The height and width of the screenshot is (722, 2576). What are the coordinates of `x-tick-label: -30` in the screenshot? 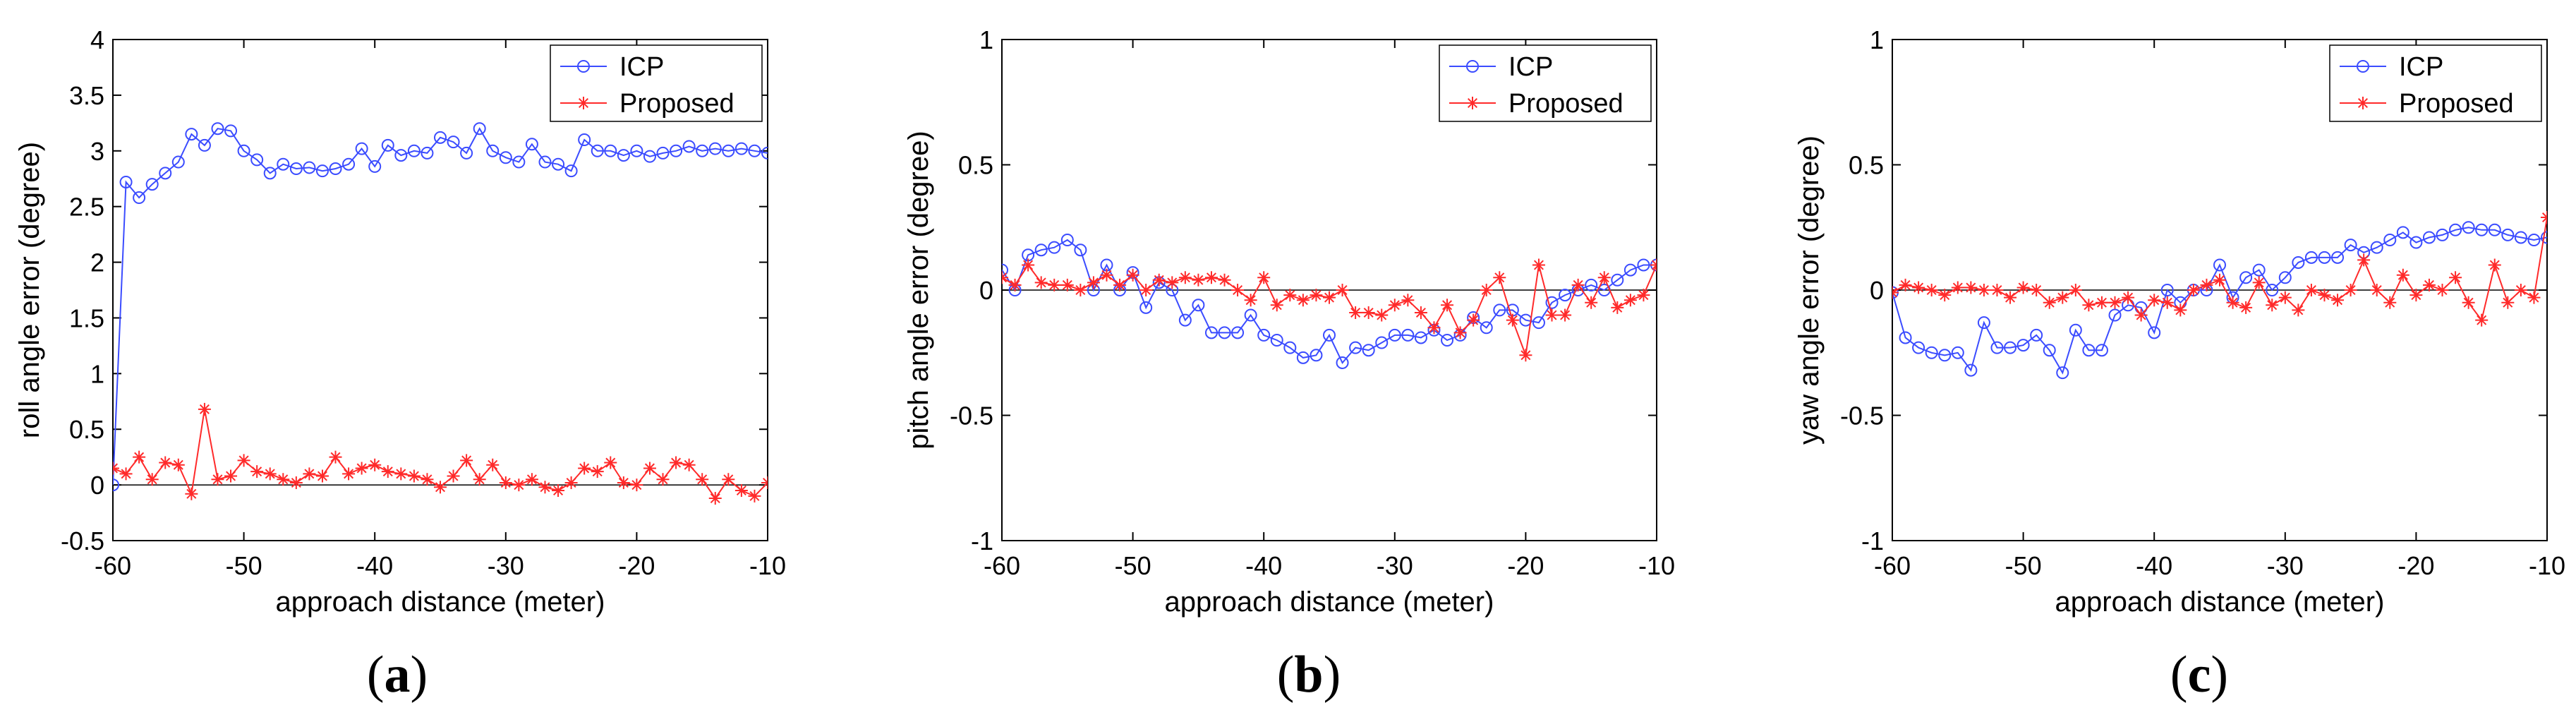 It's located at (506, 565).